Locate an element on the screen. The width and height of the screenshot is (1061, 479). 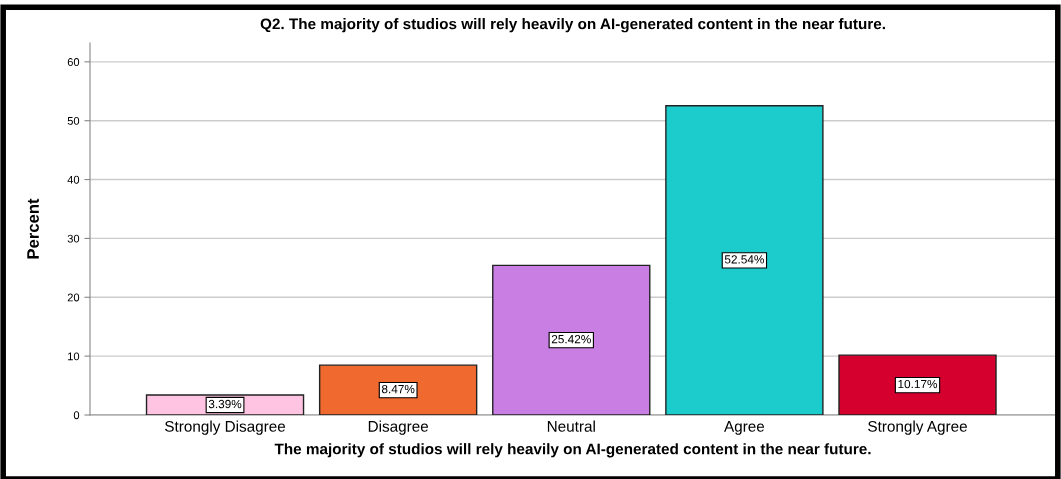
y-tick-label: 0 is located at coordinates (76, 415).